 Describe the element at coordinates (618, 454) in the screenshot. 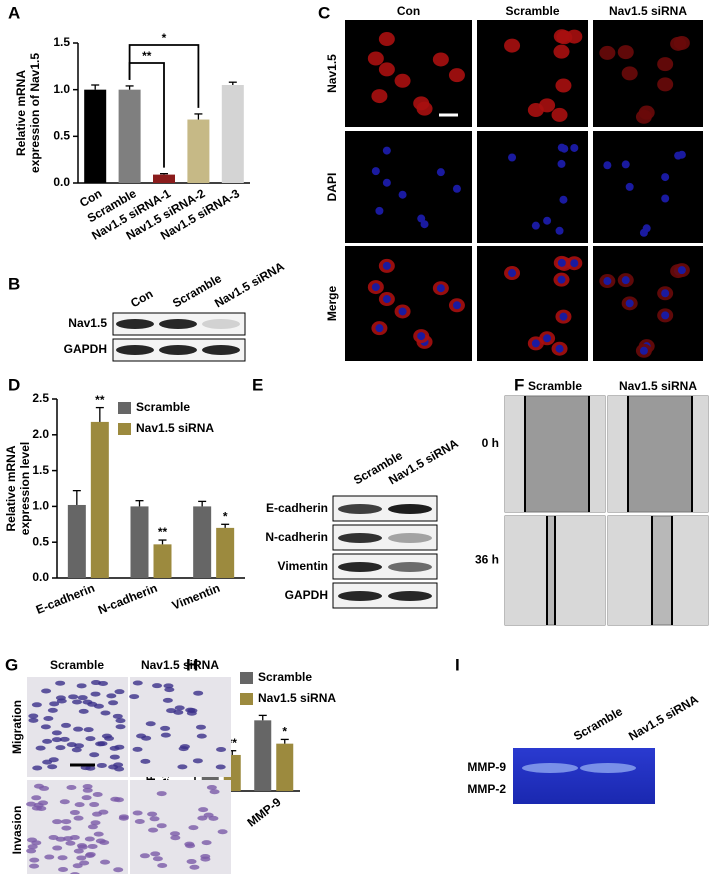

I see `cell-layer` at that location.